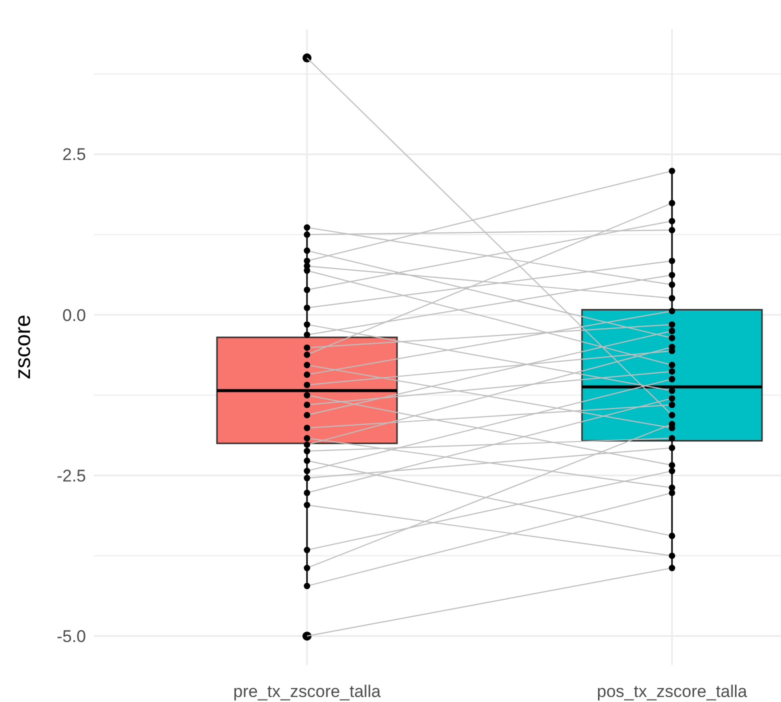 This screenshot has width=781, height=702. What do you see at coordinates (74, 315) in the screenshot?
I see `y-tick-label: 0.0` at bounding box center [74, 315].